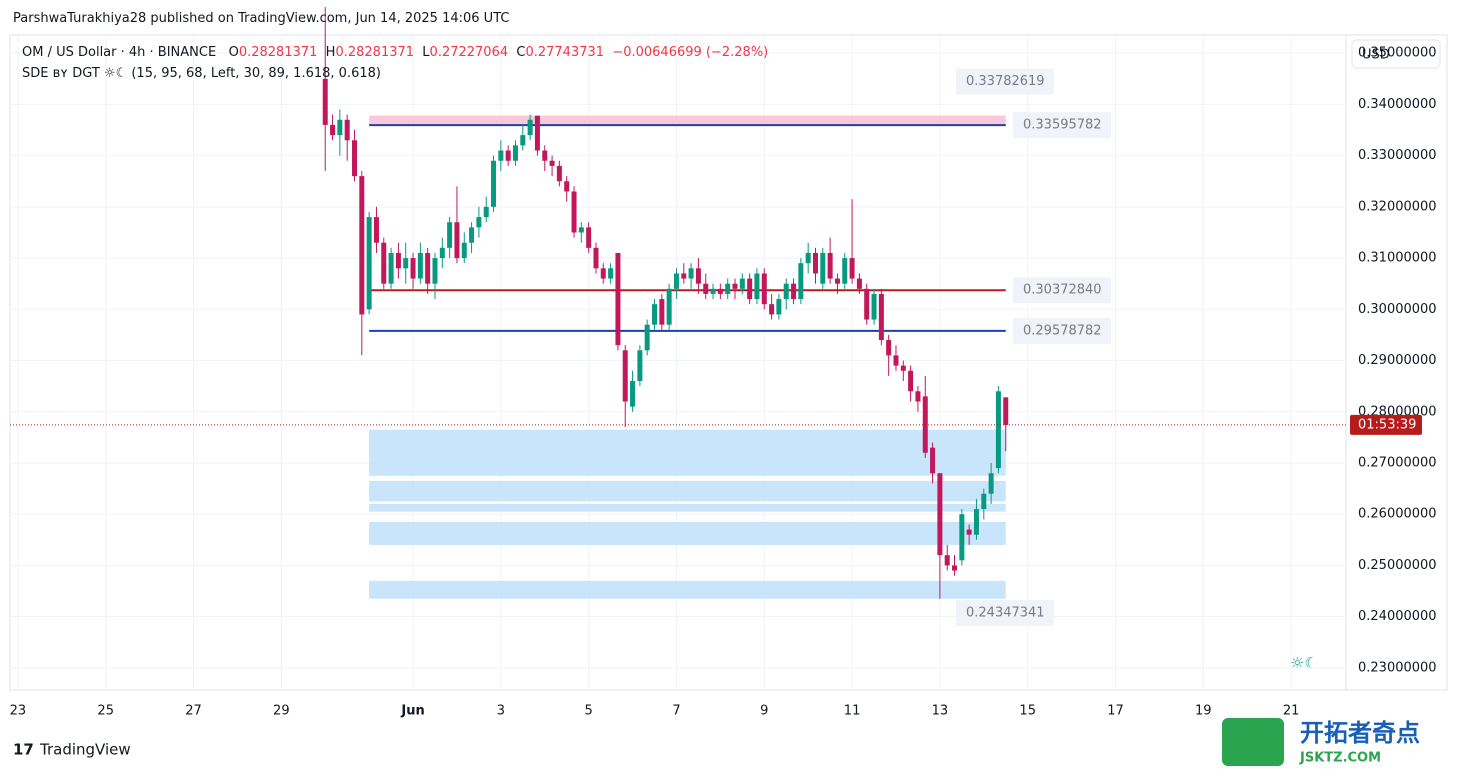 The width and height of the screenshot is (1460, 772). What do you see at coordinates (690, 52) in the screenshot?
I see `change: −0.00646699 (−2.28%)` at bounding box center [690, 52].